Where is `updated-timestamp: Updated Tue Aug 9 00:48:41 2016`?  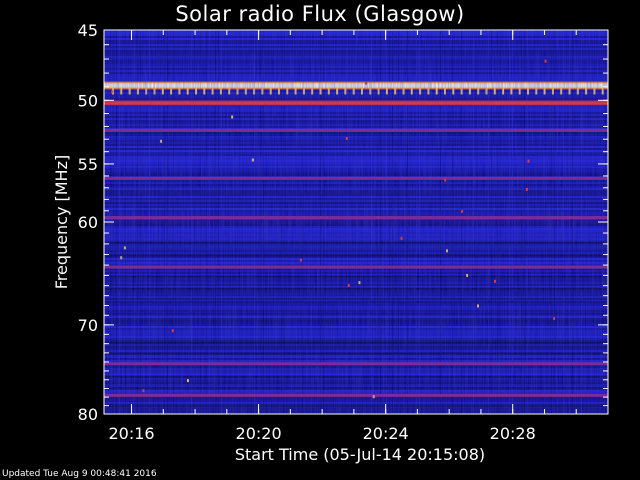
updated-timestamp: Updated Tue Aug 9 00:48:41 2016 is located at coordinates (79, 474).